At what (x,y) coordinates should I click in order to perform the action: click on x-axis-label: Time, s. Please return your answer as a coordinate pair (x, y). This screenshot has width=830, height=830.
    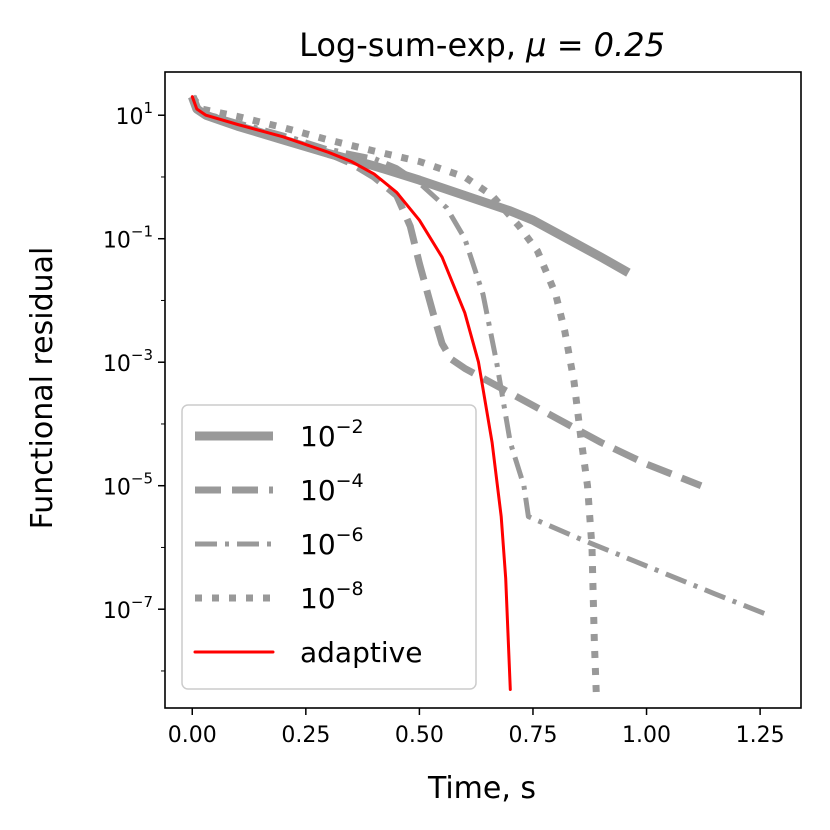
    Looking at the image, I should click on (481, 788).